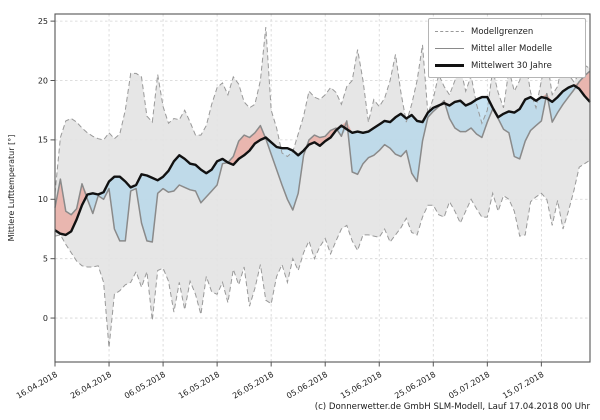 This screenshot has width=600, height=420. Describe the element at coordinates (469, 385) in the screenshot. I see `svg-text: 05.07.2018` at that location.